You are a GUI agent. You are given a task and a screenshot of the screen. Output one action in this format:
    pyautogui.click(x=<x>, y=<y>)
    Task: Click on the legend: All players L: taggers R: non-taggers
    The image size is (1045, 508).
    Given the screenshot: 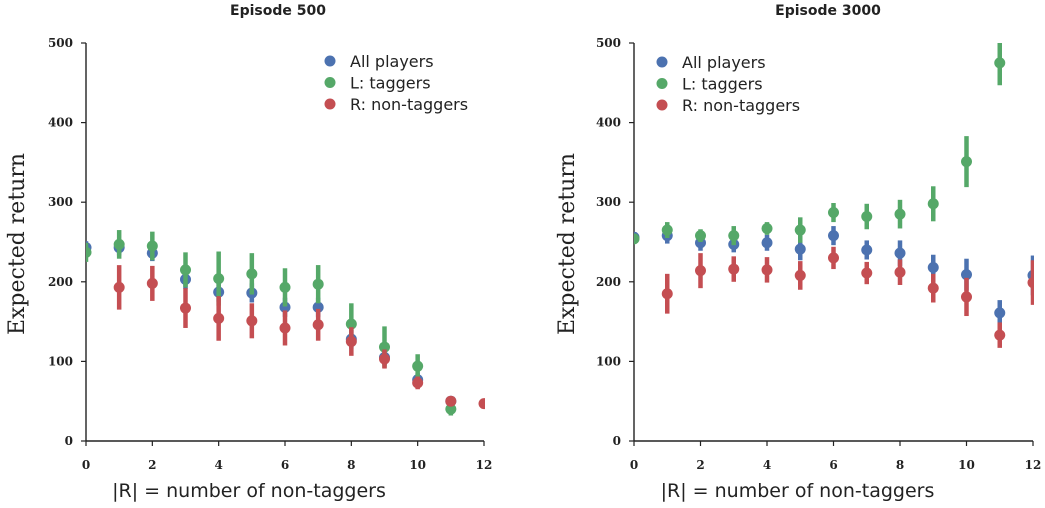 What is the action you would take?
    pyautogui.click(x=728, y=84)
    